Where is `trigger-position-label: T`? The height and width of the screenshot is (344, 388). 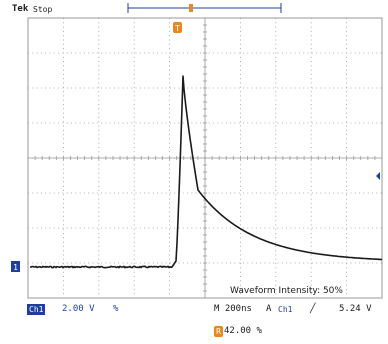
trigger-position-label: T is located at coordinates (177, 28).